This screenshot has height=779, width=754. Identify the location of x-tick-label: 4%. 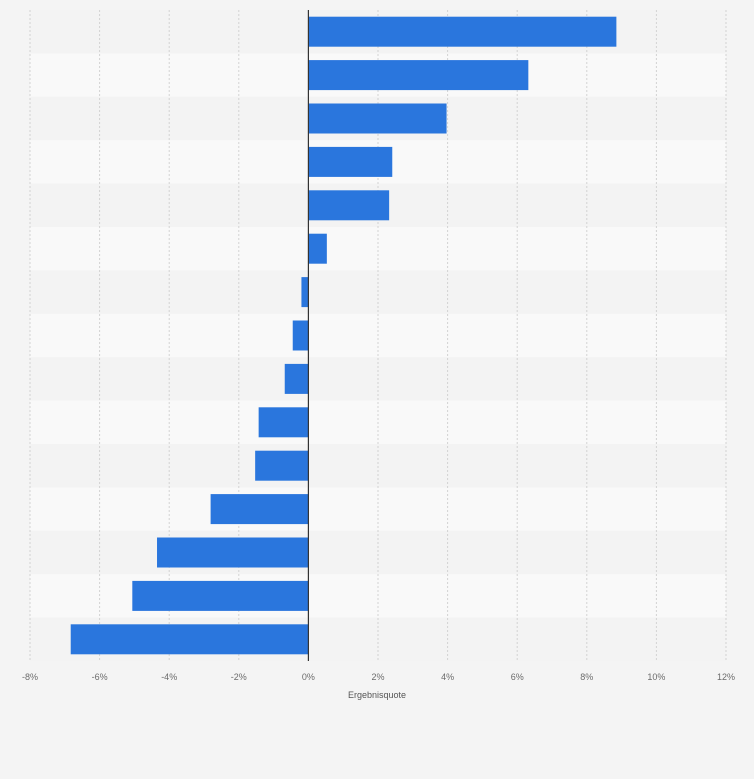
(447, 677).